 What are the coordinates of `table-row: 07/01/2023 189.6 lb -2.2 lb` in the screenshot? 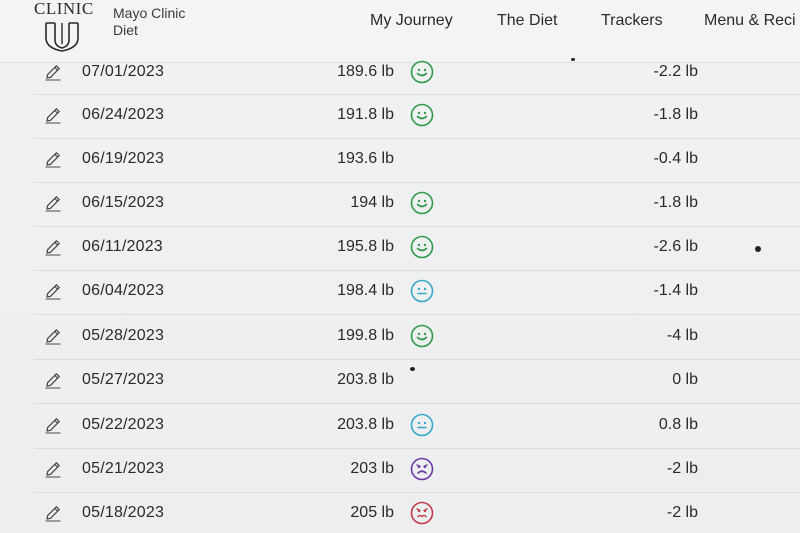 It's located at (417, 77).